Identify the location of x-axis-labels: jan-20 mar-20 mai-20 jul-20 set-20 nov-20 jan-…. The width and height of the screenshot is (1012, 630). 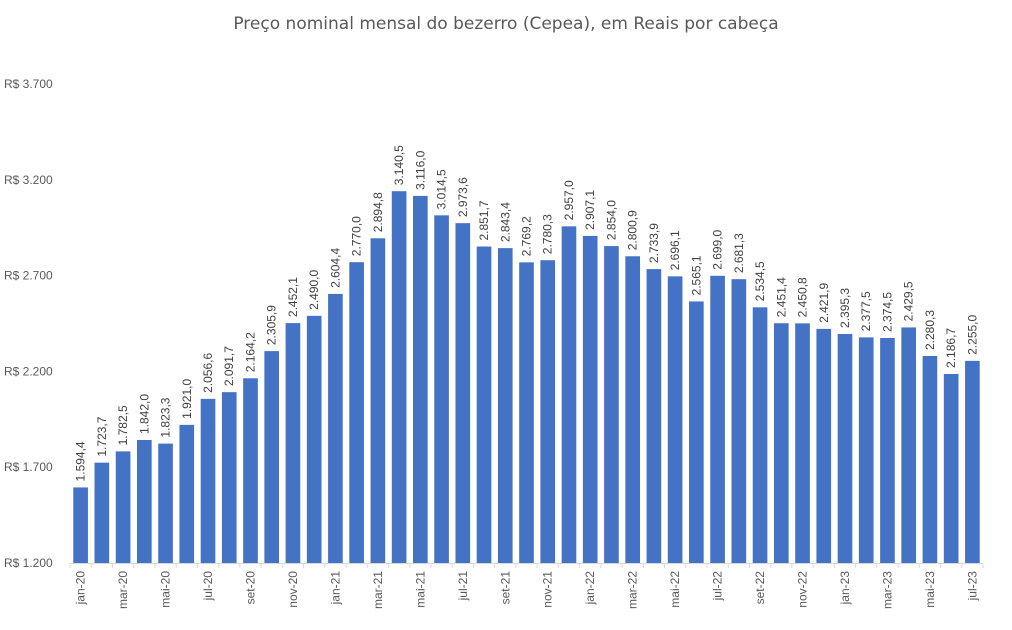
(527, 590).